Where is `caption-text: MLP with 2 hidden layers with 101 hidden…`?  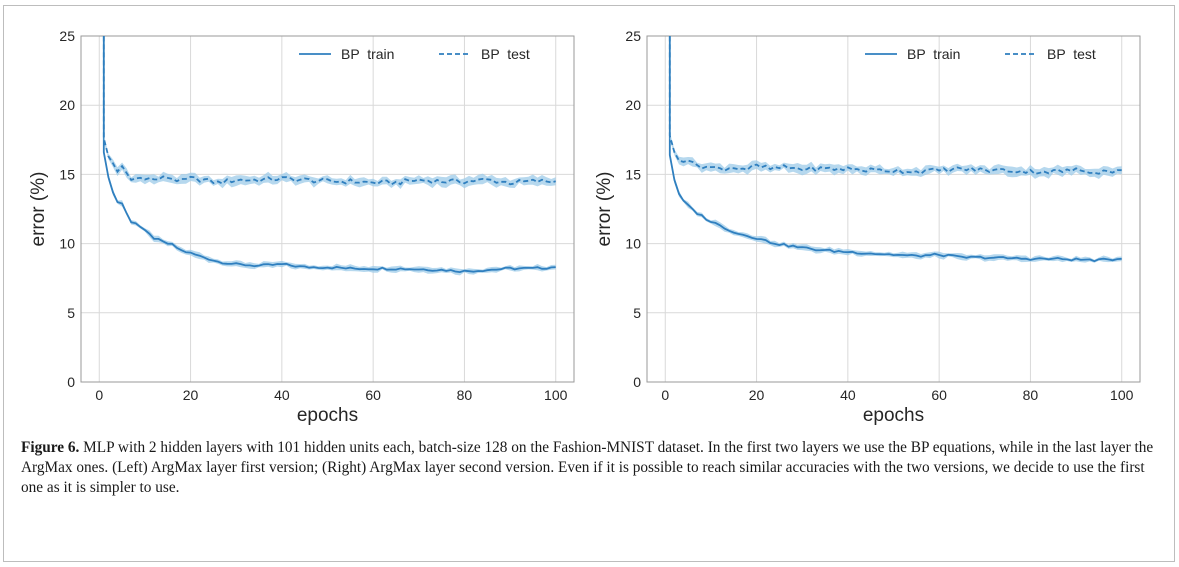
caption-text: MLP with 2 hidden layers with 101 hidden… is located at coordinates (587, 467).